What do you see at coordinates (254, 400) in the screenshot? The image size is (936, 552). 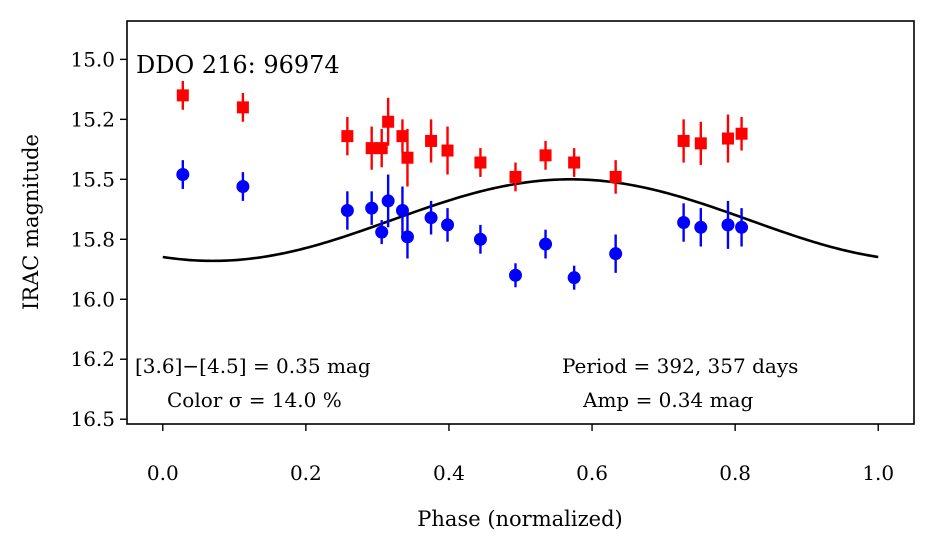 I see `color-sigma-annotation: Color σ = 14.0 %` at bounding box center [254, 400].